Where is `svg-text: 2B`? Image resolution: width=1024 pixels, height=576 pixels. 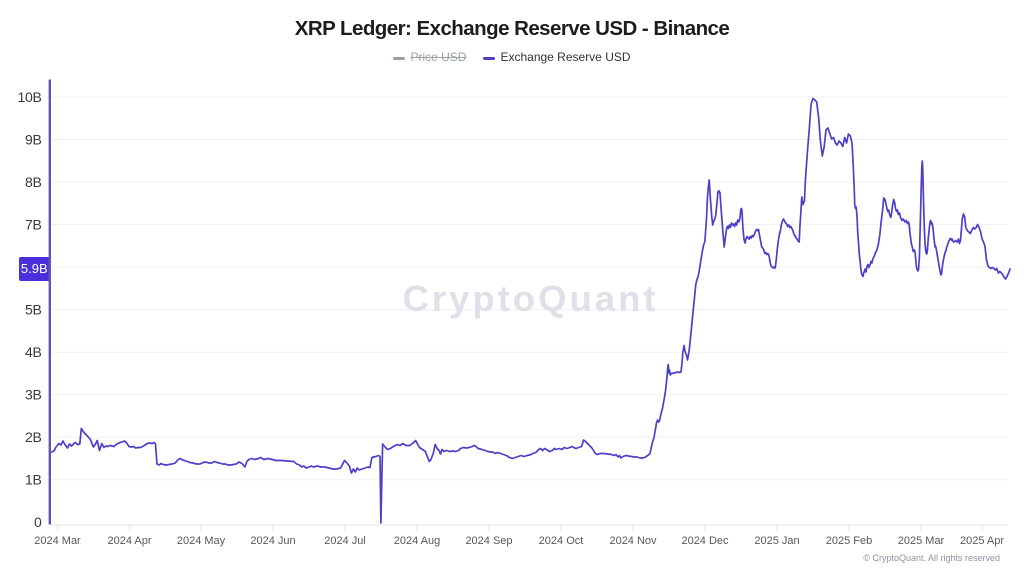 svg-text: 2B is located at coordinates (33, 437).